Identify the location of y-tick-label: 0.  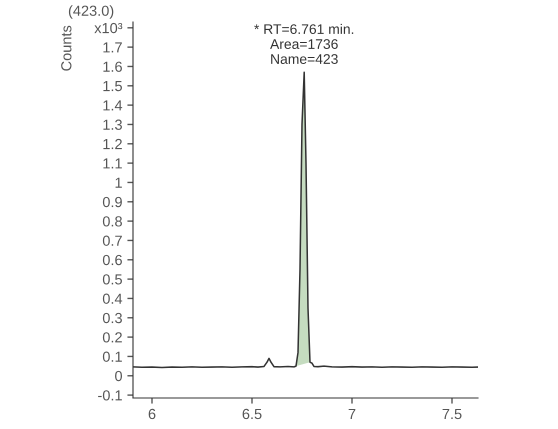
(118, 376).